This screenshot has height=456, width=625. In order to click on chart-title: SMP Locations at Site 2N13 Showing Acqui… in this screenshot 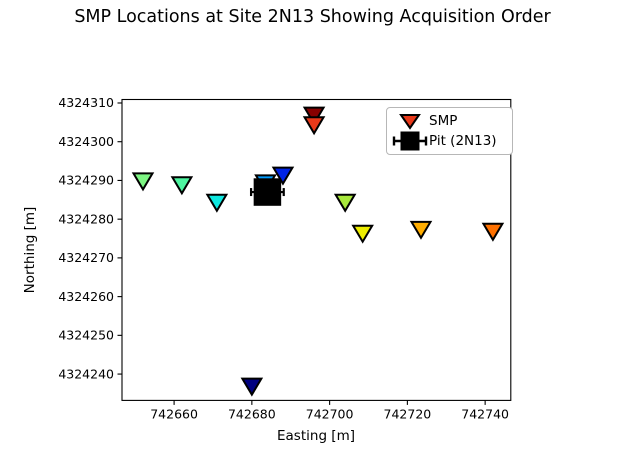, I will do `click(312, 17)`.